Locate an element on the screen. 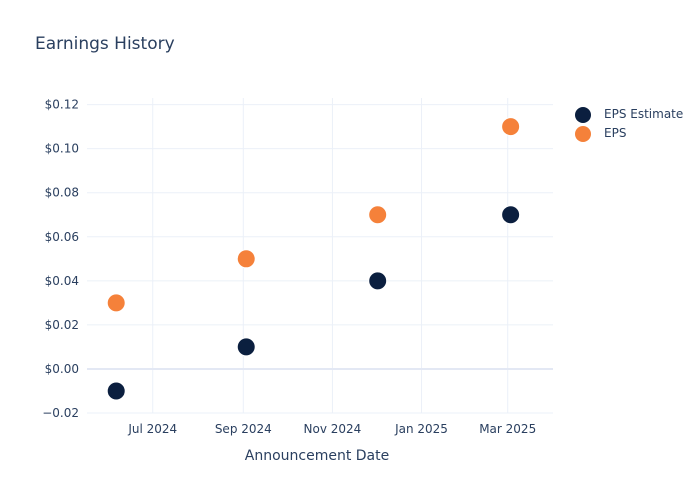  x-tick-label: Nov 2024 is located at coordinates (333, 429).